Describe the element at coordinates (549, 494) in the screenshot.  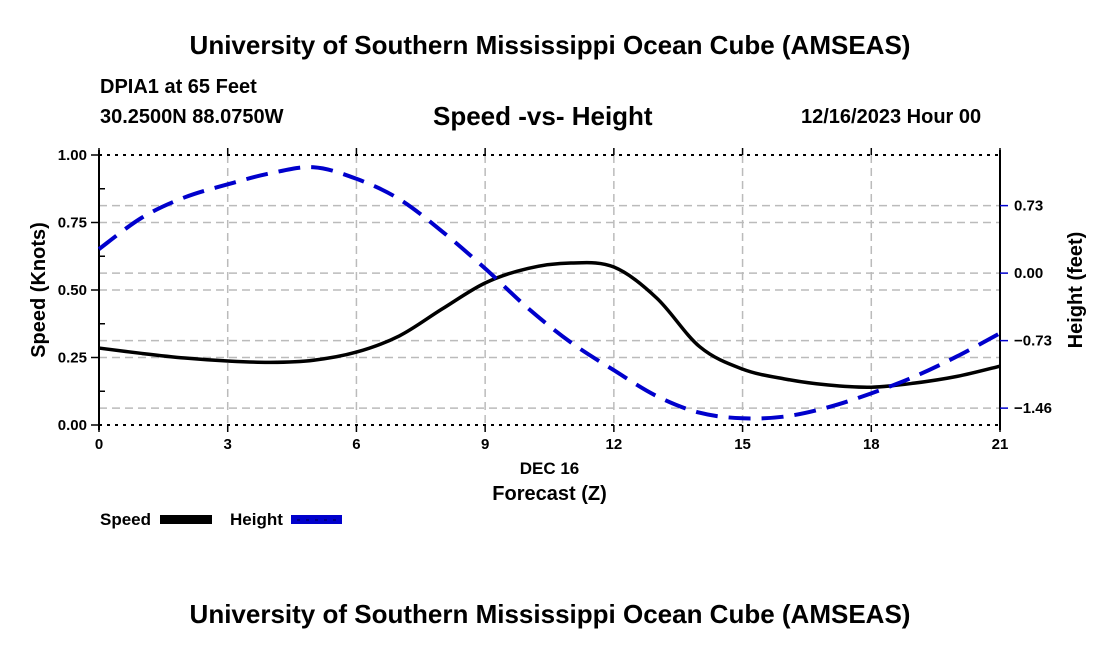
I see `x-axis-label: Forecast (Z)` at that location.